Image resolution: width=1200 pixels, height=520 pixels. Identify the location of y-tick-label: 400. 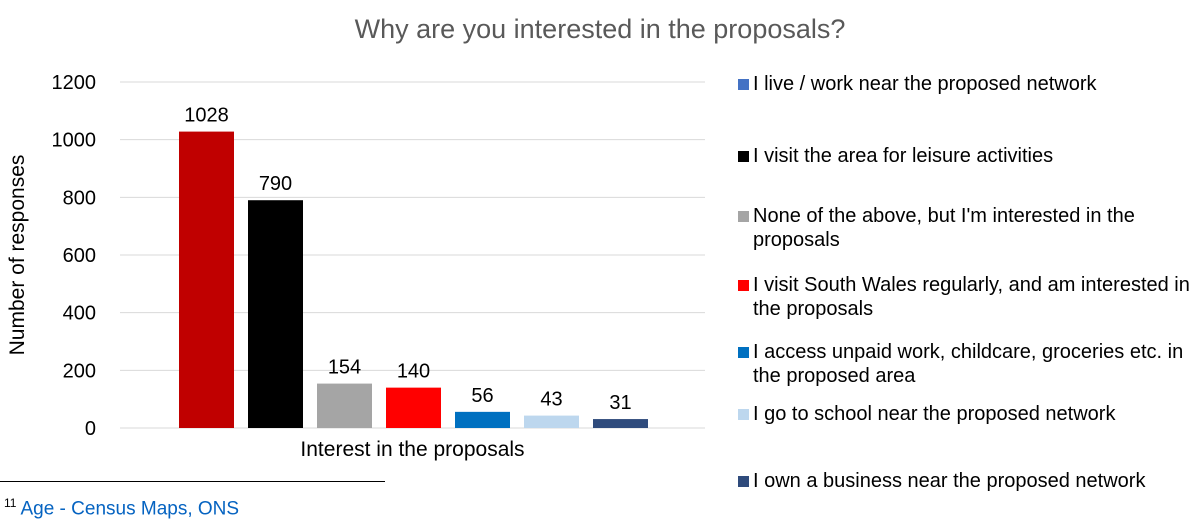
(79, 314).